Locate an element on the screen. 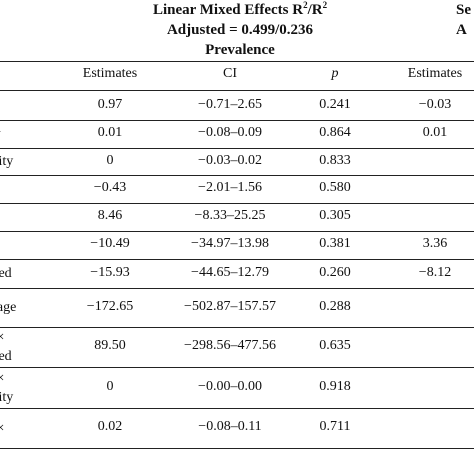 Image resolution: width=474 pixels, height=474 pixels. title-line-2: Adjusted = 0.499/0.236 is located at coordinates (240, 30).